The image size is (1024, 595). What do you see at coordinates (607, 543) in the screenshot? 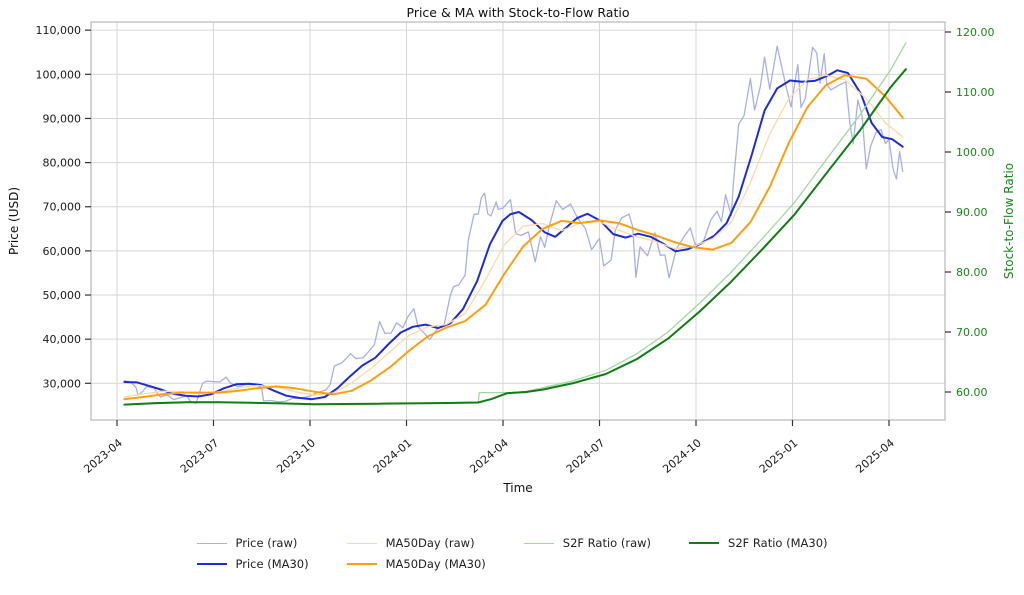
I see `legend-item-label: S2F Ratio (raw)` at bounding box center [607, 543].